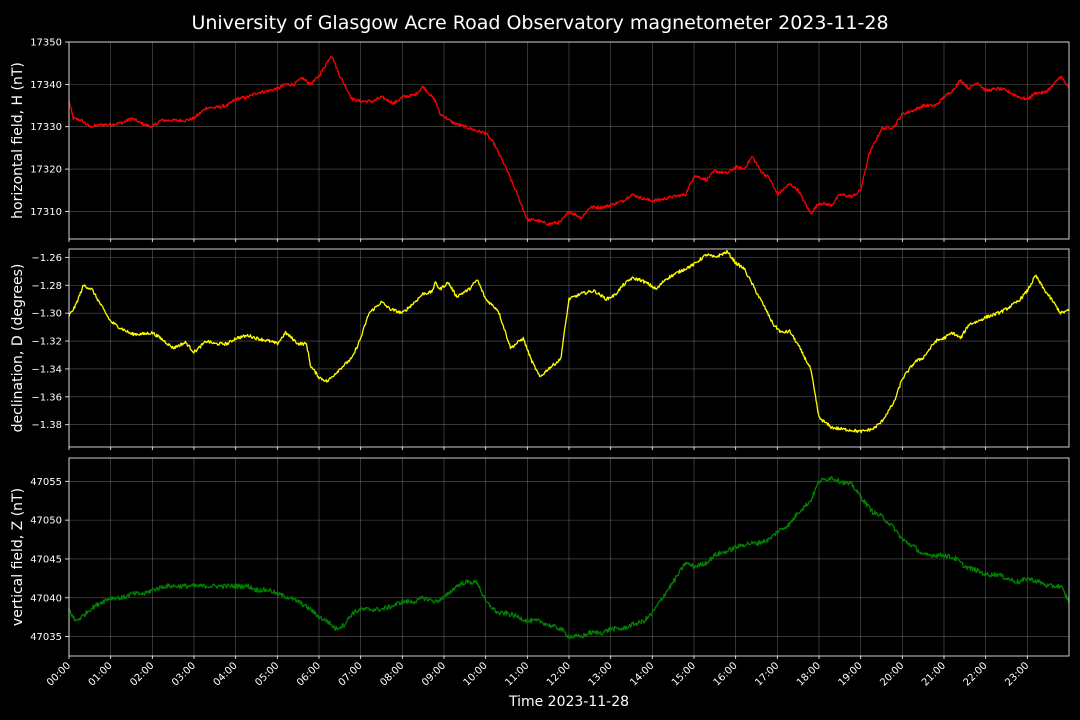  Describe the element at coordinates (46, 286) in the screenshot. I see `y-tick-label: −1.28` at that location.